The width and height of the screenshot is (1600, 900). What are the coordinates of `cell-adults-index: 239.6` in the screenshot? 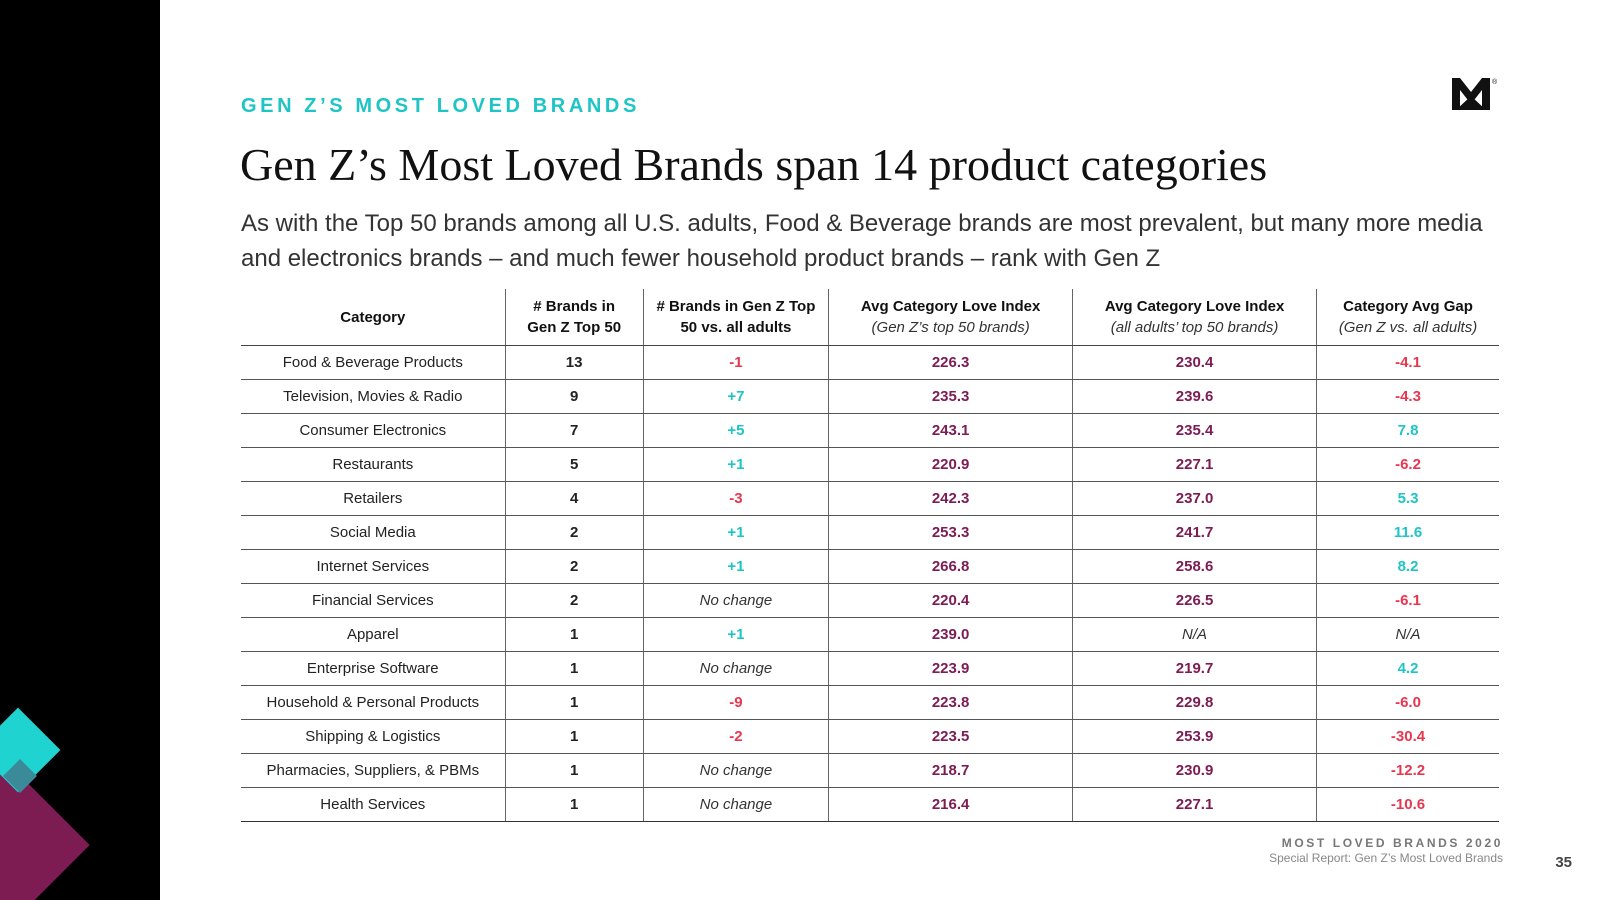 It's located at (1194, 396).